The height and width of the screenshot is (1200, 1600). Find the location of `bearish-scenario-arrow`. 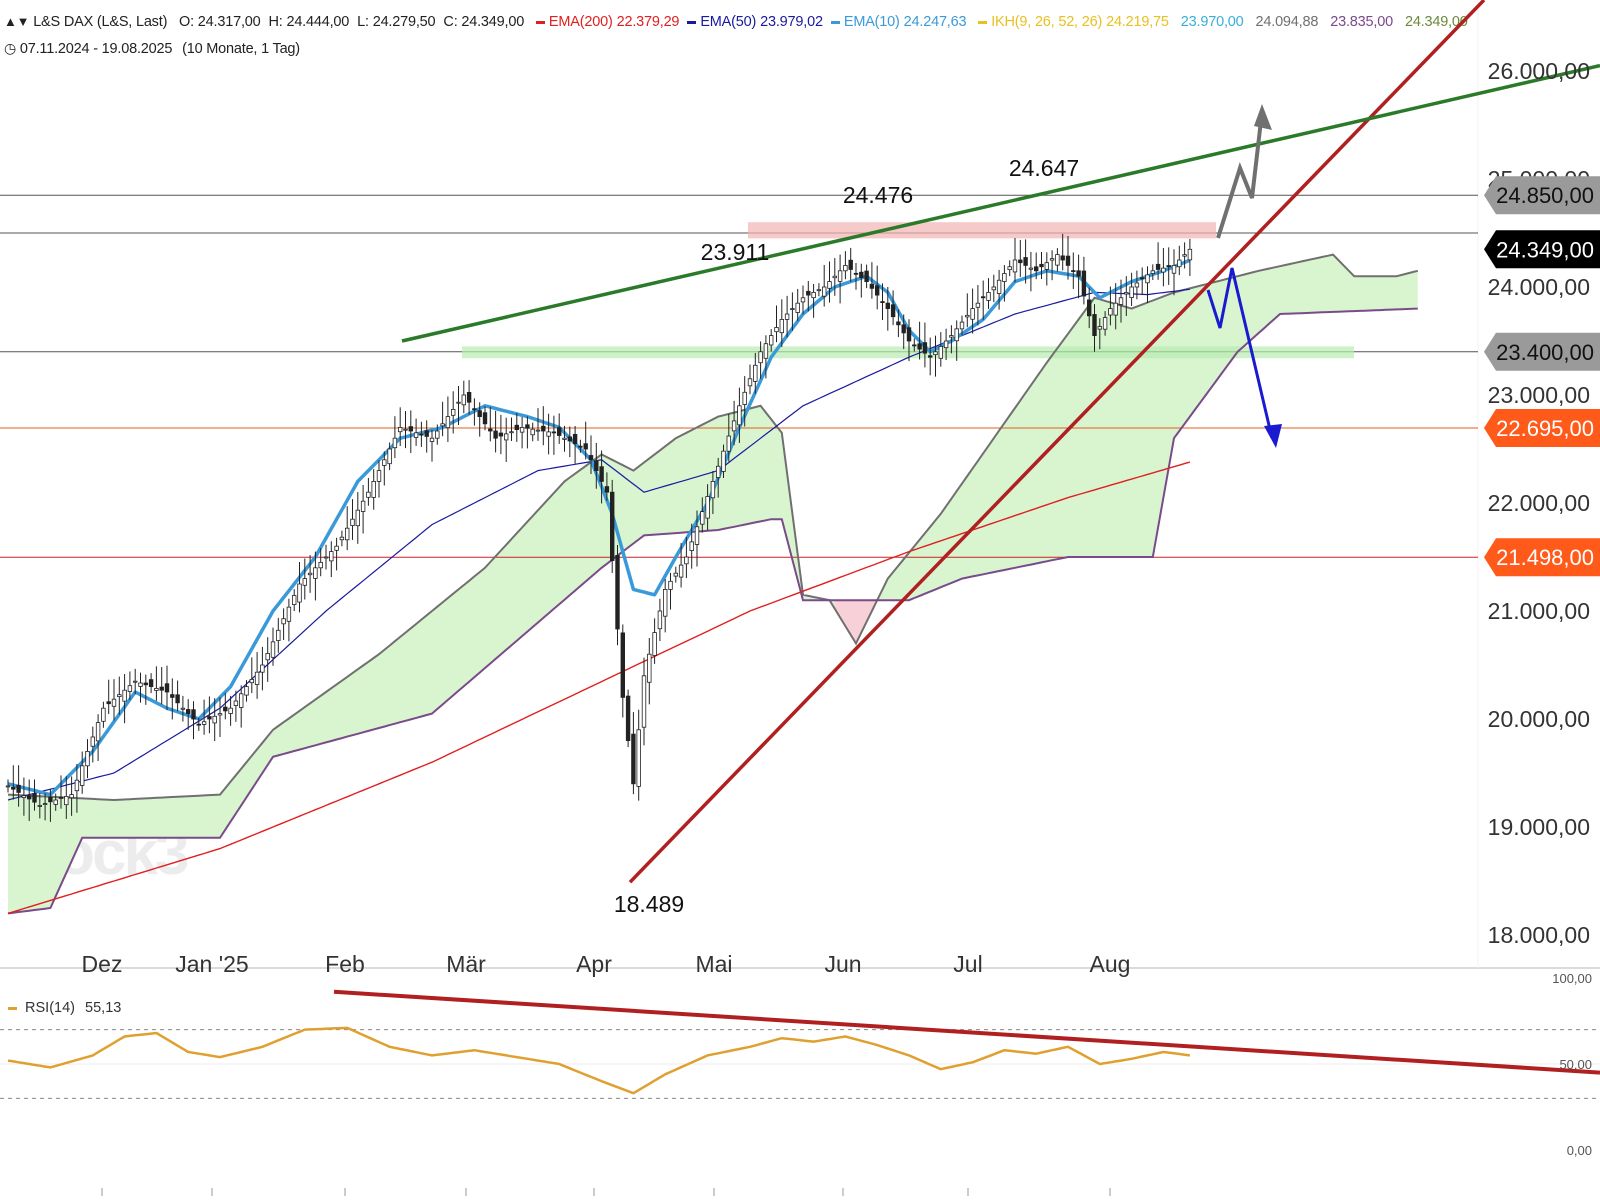

bearish-scenario-arrow is located at coordinates (1240, 353).